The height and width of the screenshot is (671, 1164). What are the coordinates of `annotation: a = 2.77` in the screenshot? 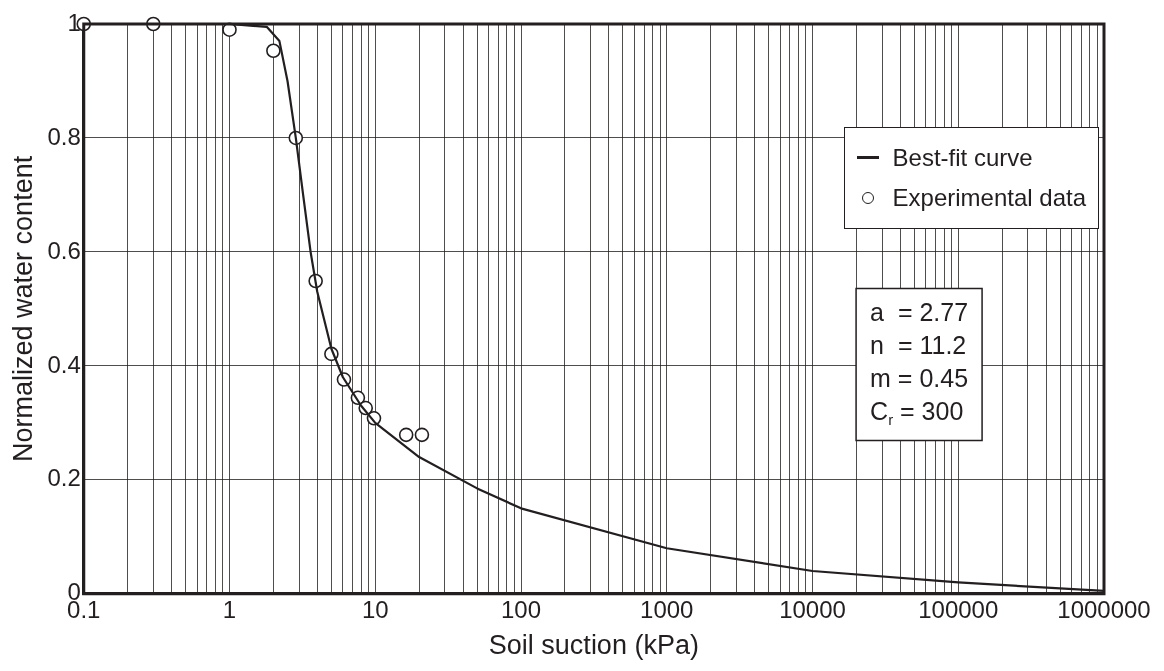 It's located at (919, 312).